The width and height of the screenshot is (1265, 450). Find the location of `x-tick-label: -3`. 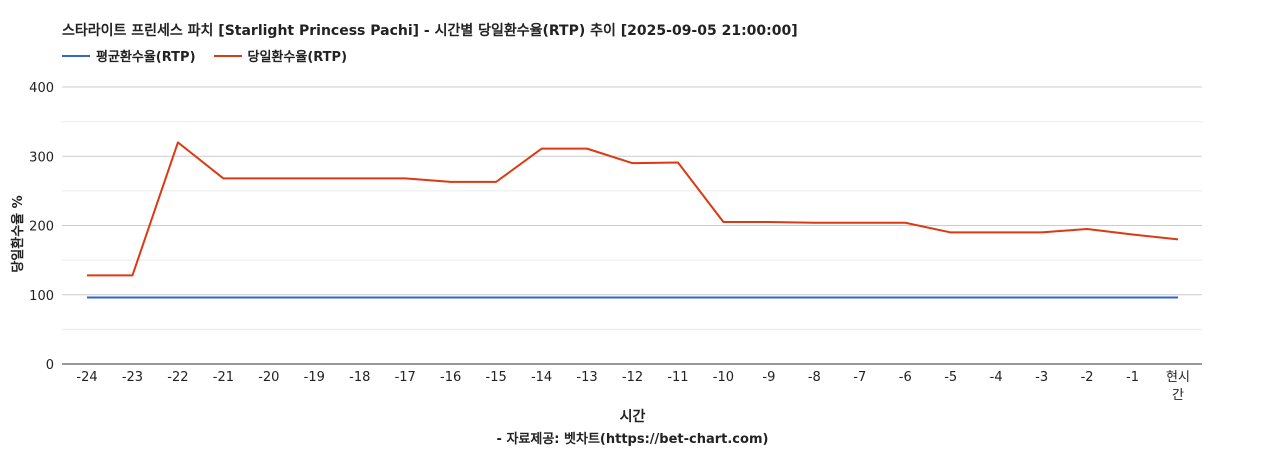

x-tick-label: -3 is located at coordinates (1041, 377).